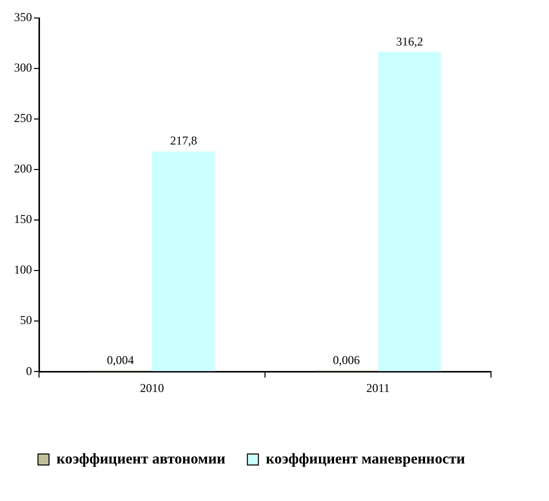  I want to click on y-tick-label: 200, so click(23, 169).